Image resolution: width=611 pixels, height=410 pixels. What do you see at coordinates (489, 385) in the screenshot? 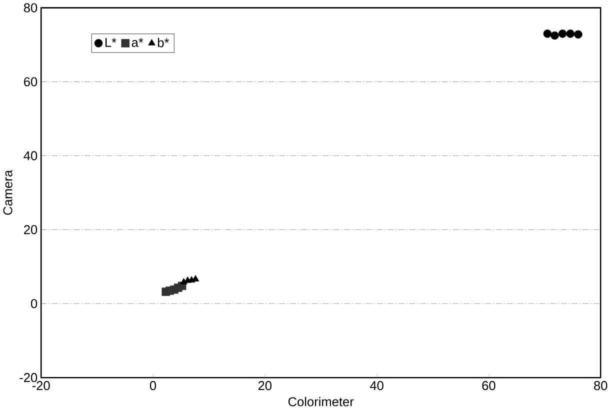
I see `x-tick-label: 60` at bounding box center [489, 385].